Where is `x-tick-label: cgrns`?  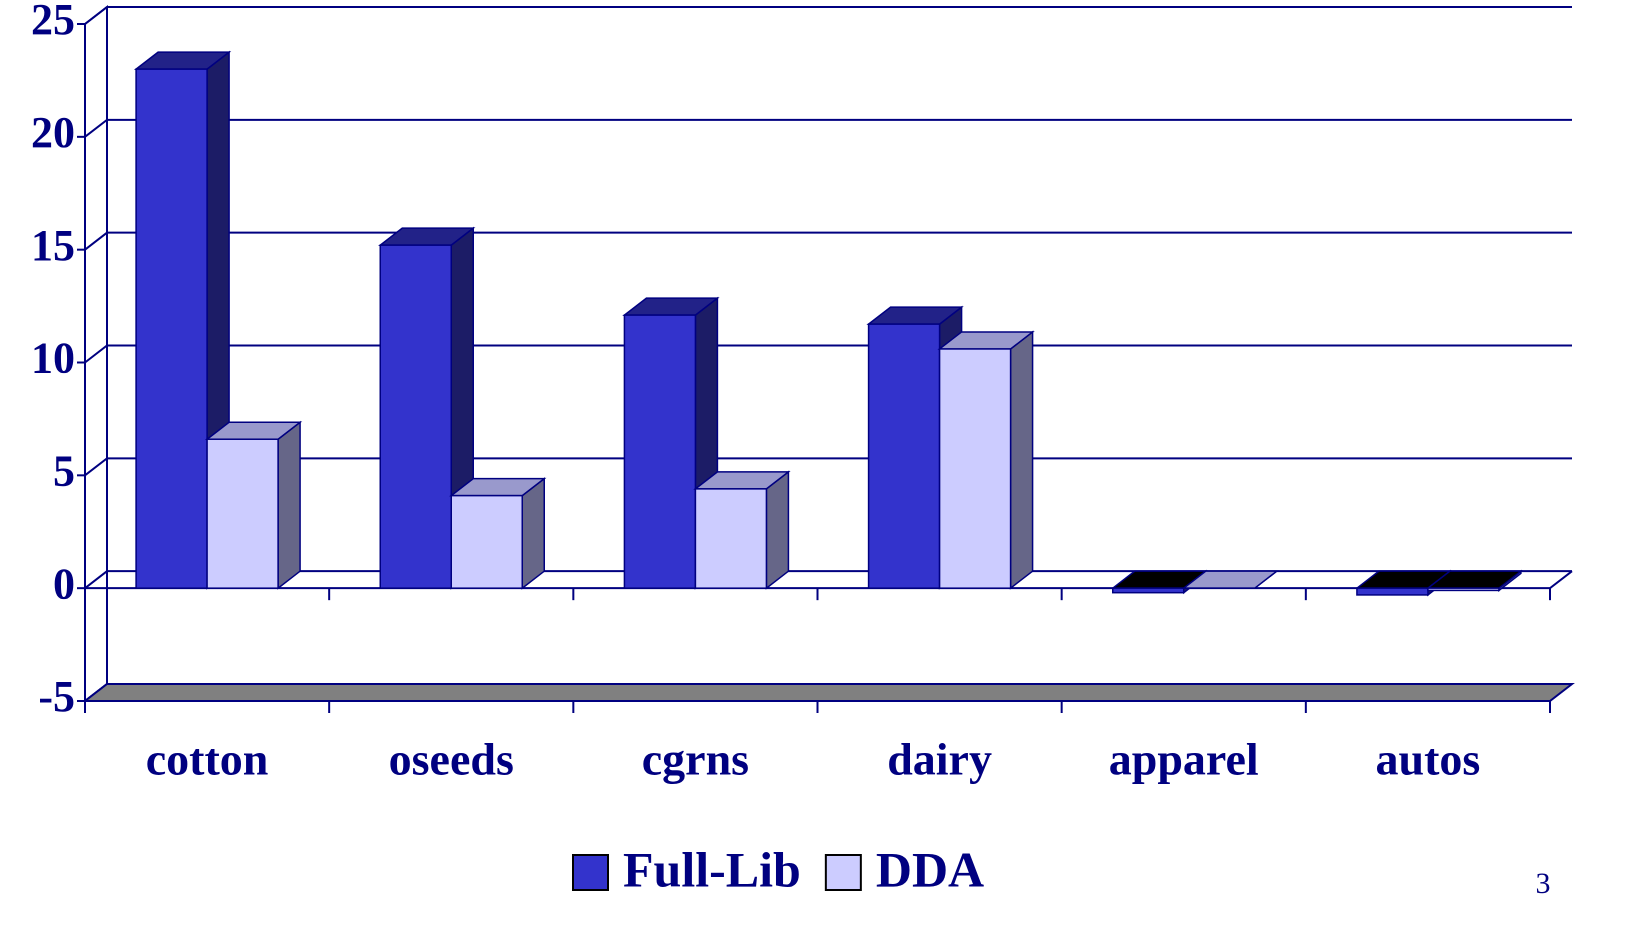
x-tick-label: cgrns is located at coordinates (695, 759).